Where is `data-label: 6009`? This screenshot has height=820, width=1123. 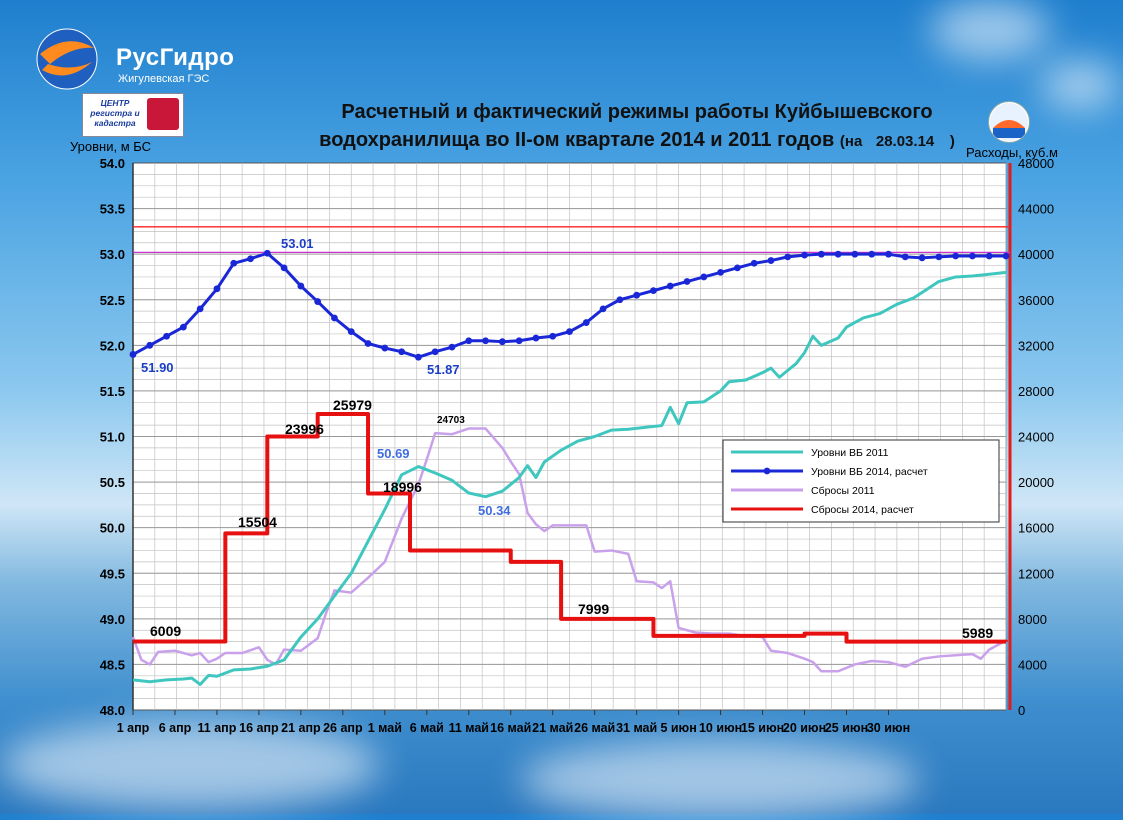
data-label: 6009 is located at coordinates (165, 631).